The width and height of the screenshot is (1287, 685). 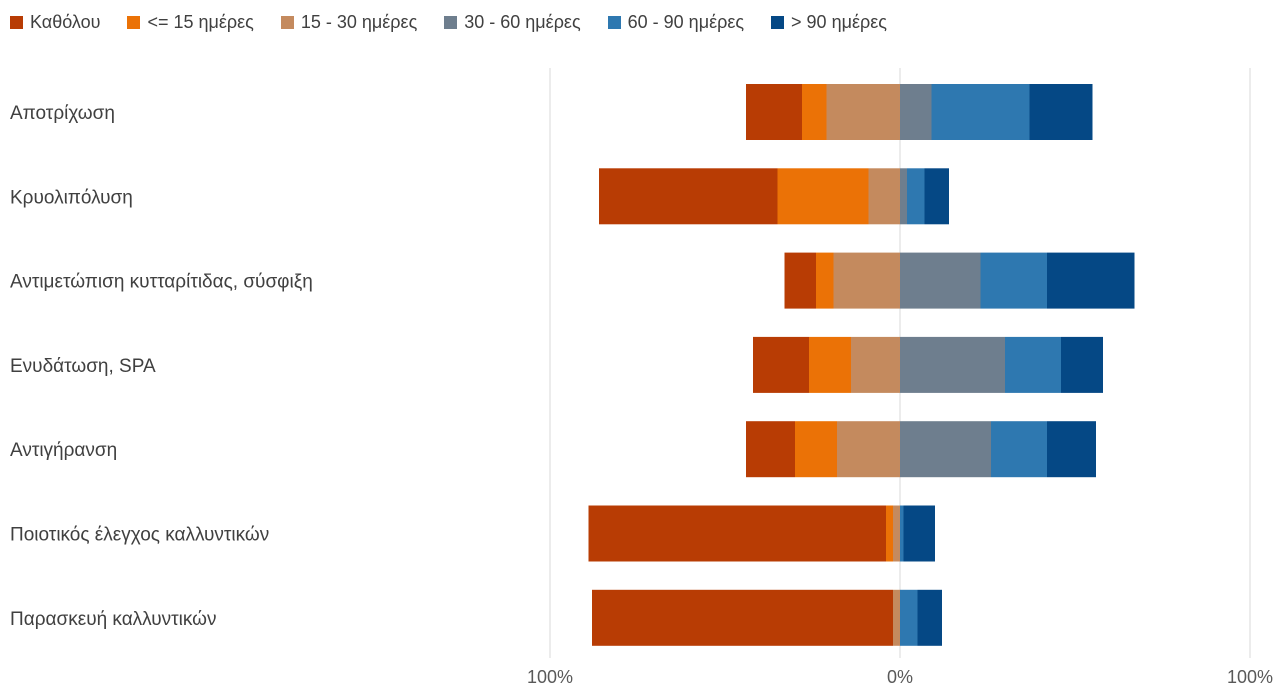 I want to click on legend-item: 60 - 90 ημέρες, so click(x=676, y=22).